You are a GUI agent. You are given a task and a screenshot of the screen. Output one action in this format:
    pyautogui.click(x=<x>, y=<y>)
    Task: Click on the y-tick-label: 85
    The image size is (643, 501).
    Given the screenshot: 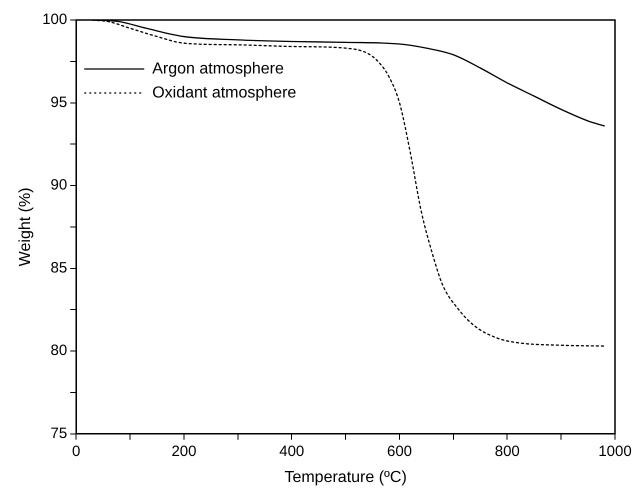 What is the action you would take?
    pyautogui.click(x=59, y=267)
    